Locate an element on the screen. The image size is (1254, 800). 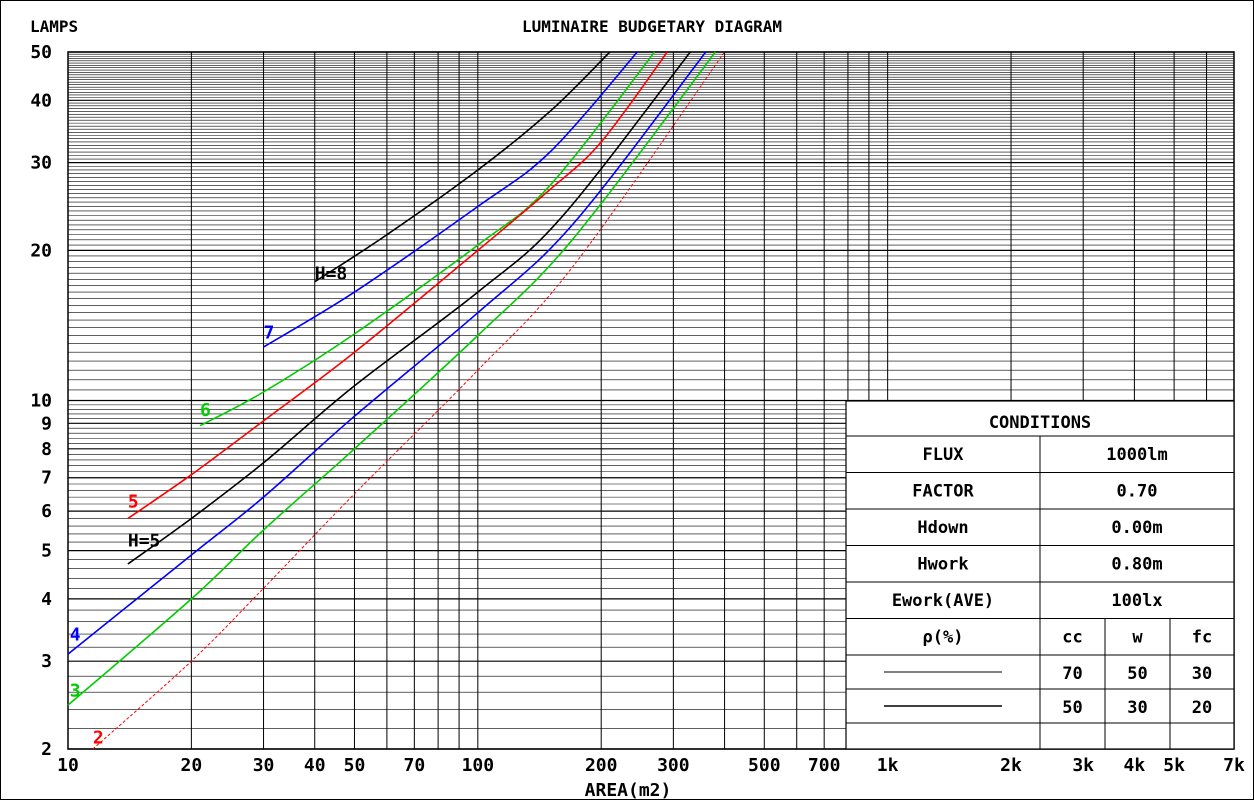
y-tick-label: 4 is located at coordinates (46, 599).